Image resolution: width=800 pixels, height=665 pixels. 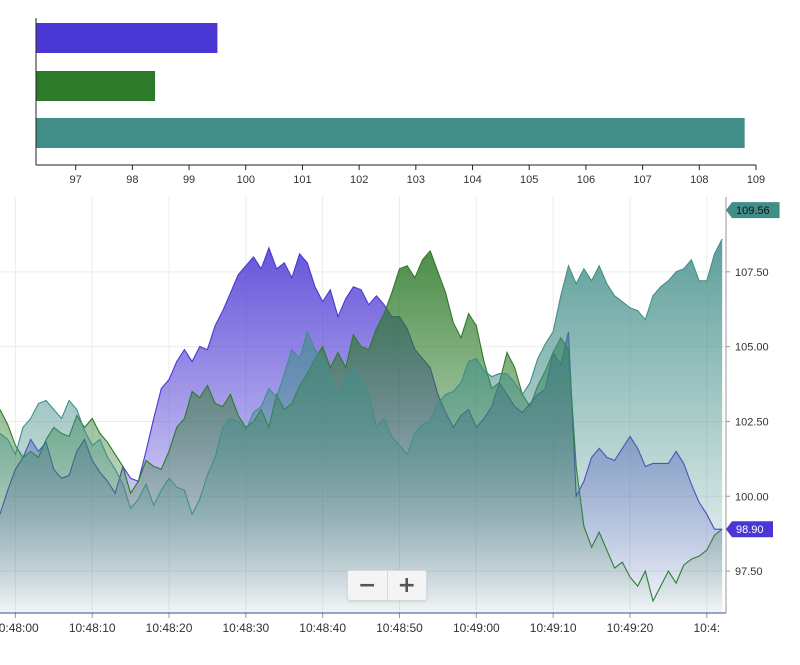 What do you see at coordinates (752, 497) in the screenshot?
I see `price-tick-label: 100.00` at bounding box center [752, 497].